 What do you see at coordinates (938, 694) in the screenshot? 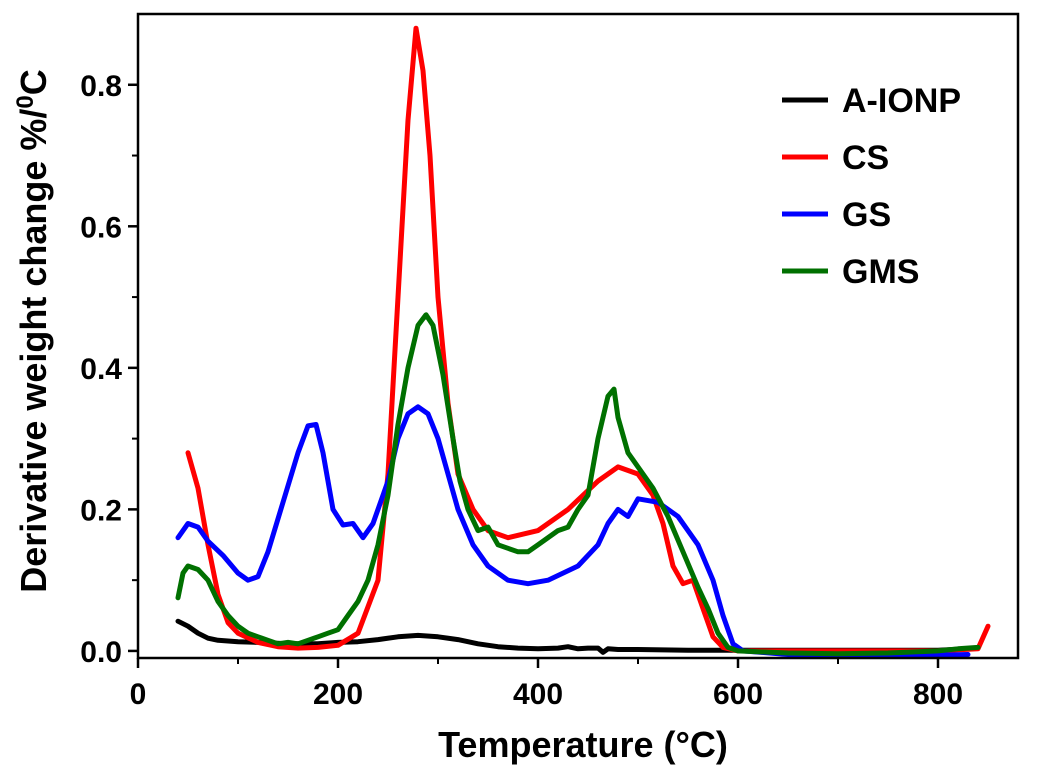
I see `x-tick-label: 800` at bounding box center [938, 694].